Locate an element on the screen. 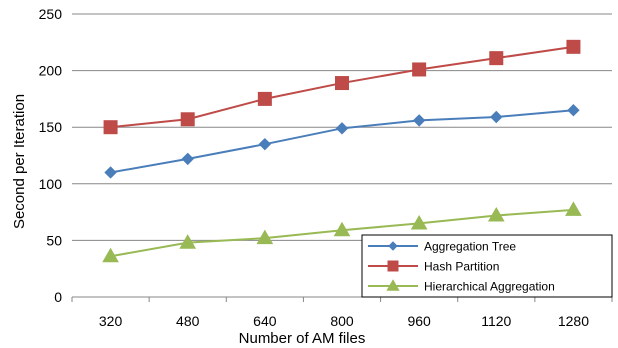 The height and width of the screenshot is (348, 618). legend-item: Hash Partition is located at coordinates (433, 267).